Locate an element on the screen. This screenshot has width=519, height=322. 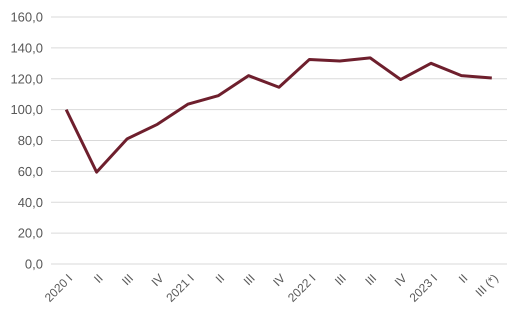
y-tick-label: 80,0 is located at coordinates (30, 140).